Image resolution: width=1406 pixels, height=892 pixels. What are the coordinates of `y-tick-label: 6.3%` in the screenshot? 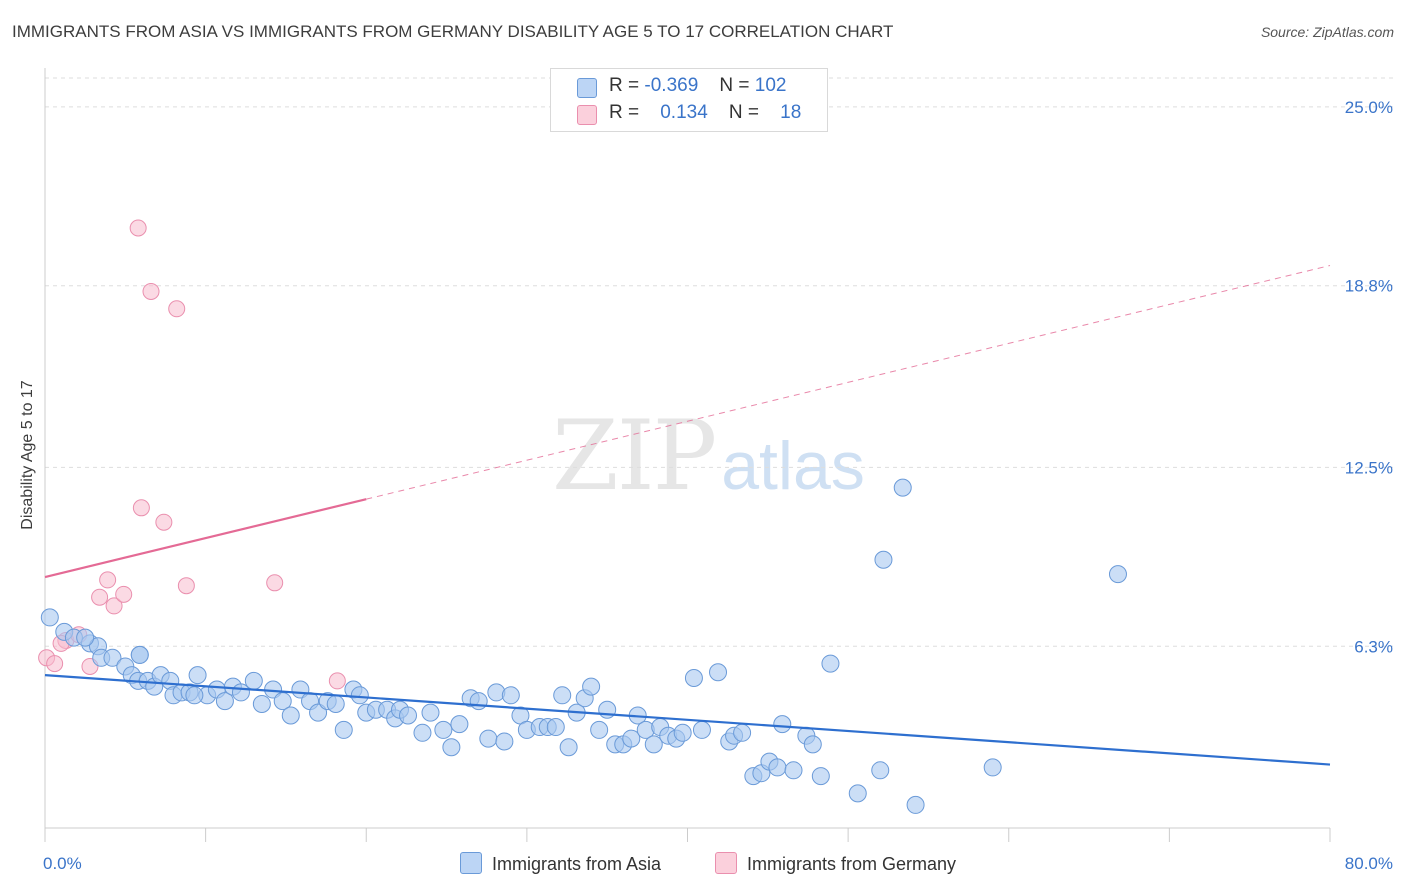 It's located at (1373, 646).